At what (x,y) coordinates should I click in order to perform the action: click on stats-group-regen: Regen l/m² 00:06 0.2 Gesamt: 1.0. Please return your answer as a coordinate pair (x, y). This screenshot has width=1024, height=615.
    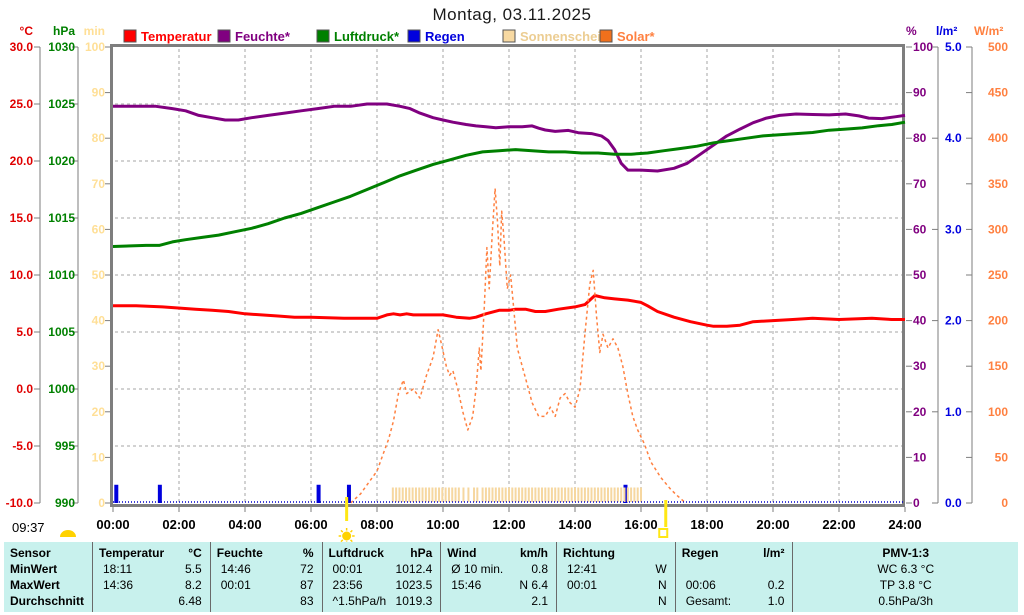
    Looking at the image, I should click on (733, 577).